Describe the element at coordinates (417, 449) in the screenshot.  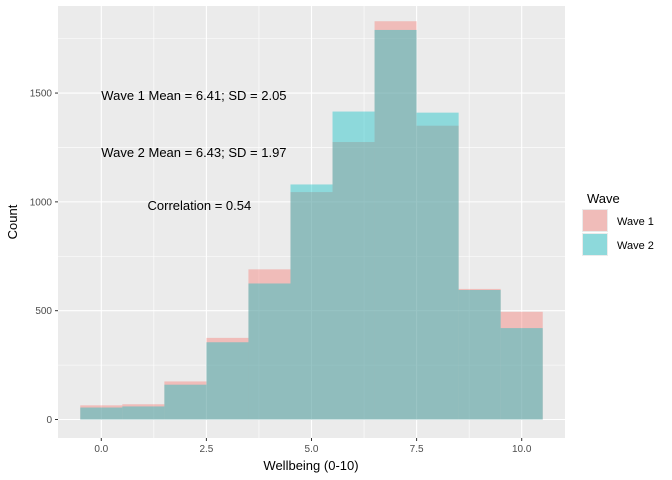
I see `x-tick-label: 7.5` at that location.